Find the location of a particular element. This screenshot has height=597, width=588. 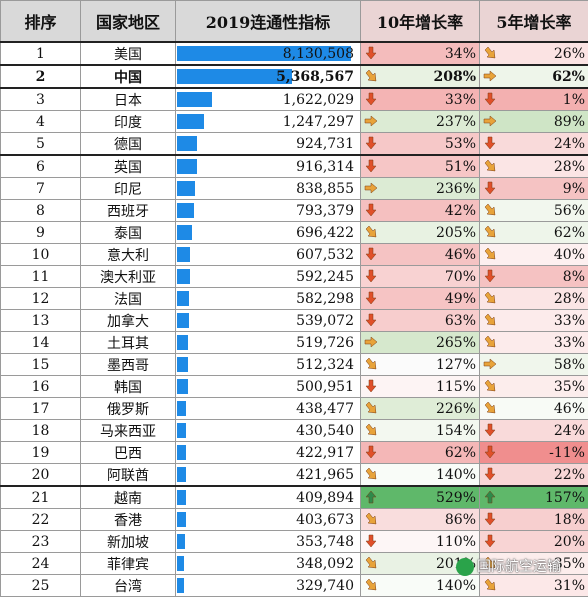

rank-cell: 16 is located at coordinates (41, 387).